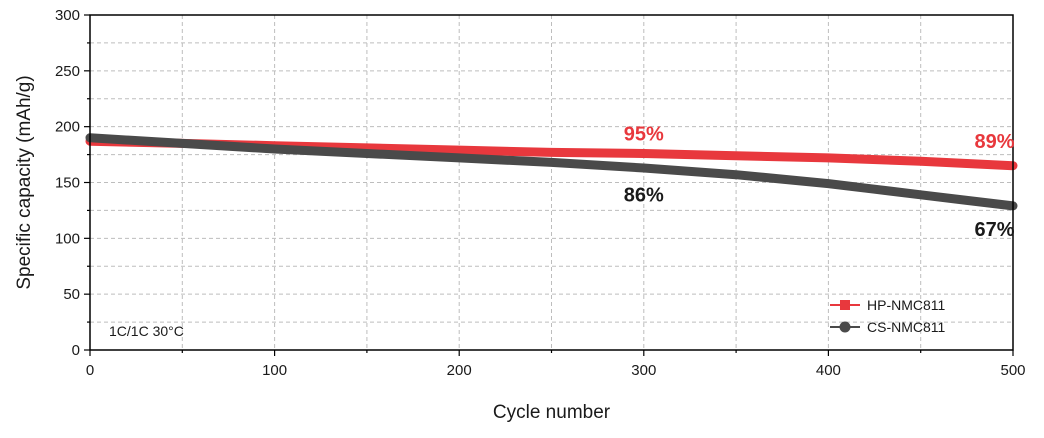 The height and width of the screenshot is (438, 1044). What do you see at coordinates (906, 305) in the screenshot?
I see `legend-label: HP-NMC811` at bounding box center [906, 305].